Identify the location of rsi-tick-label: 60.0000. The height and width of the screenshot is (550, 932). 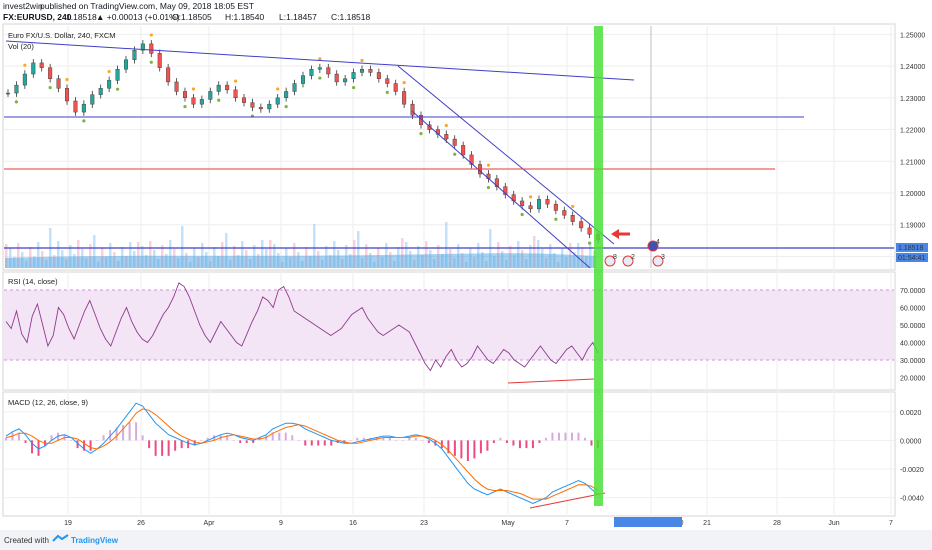
(912, 309).